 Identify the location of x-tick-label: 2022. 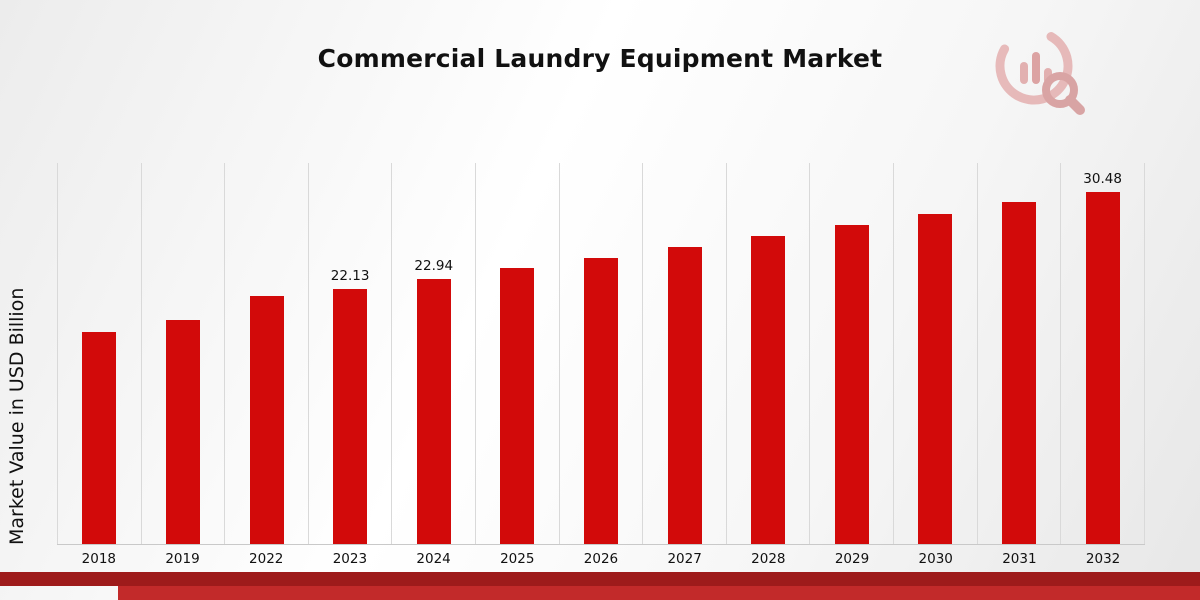
(266, 559).